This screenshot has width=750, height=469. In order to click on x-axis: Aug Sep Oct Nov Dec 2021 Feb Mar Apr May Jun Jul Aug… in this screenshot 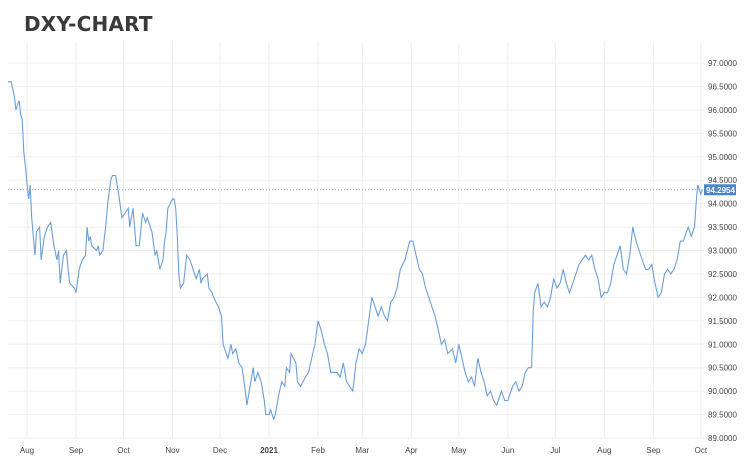, I will do `click(364, 450)`.